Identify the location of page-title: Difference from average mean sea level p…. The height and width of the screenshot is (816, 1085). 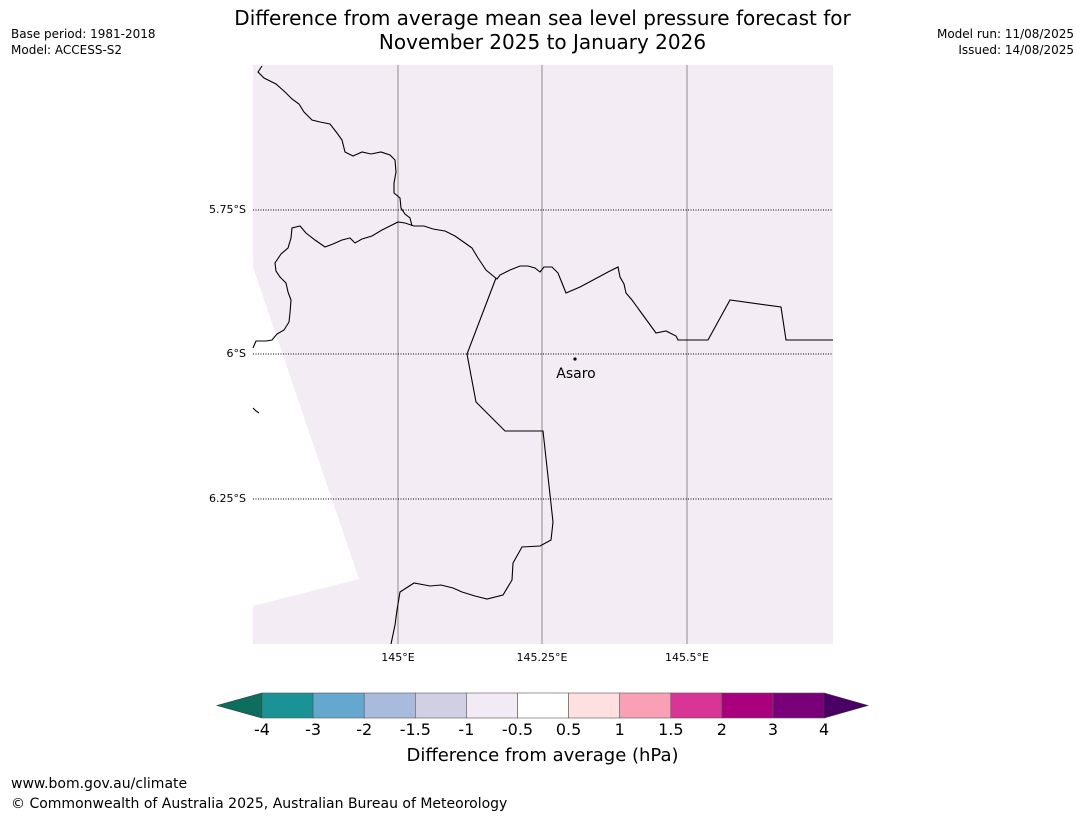
(542, 30).